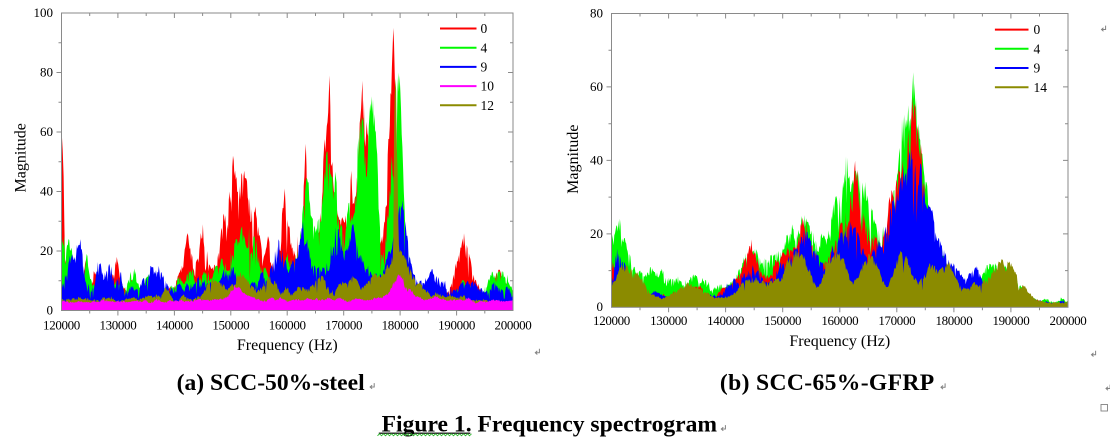 The width and height of the screenshot is (1110, 447). I want to click on svg-text: 12, so click(488, 105).